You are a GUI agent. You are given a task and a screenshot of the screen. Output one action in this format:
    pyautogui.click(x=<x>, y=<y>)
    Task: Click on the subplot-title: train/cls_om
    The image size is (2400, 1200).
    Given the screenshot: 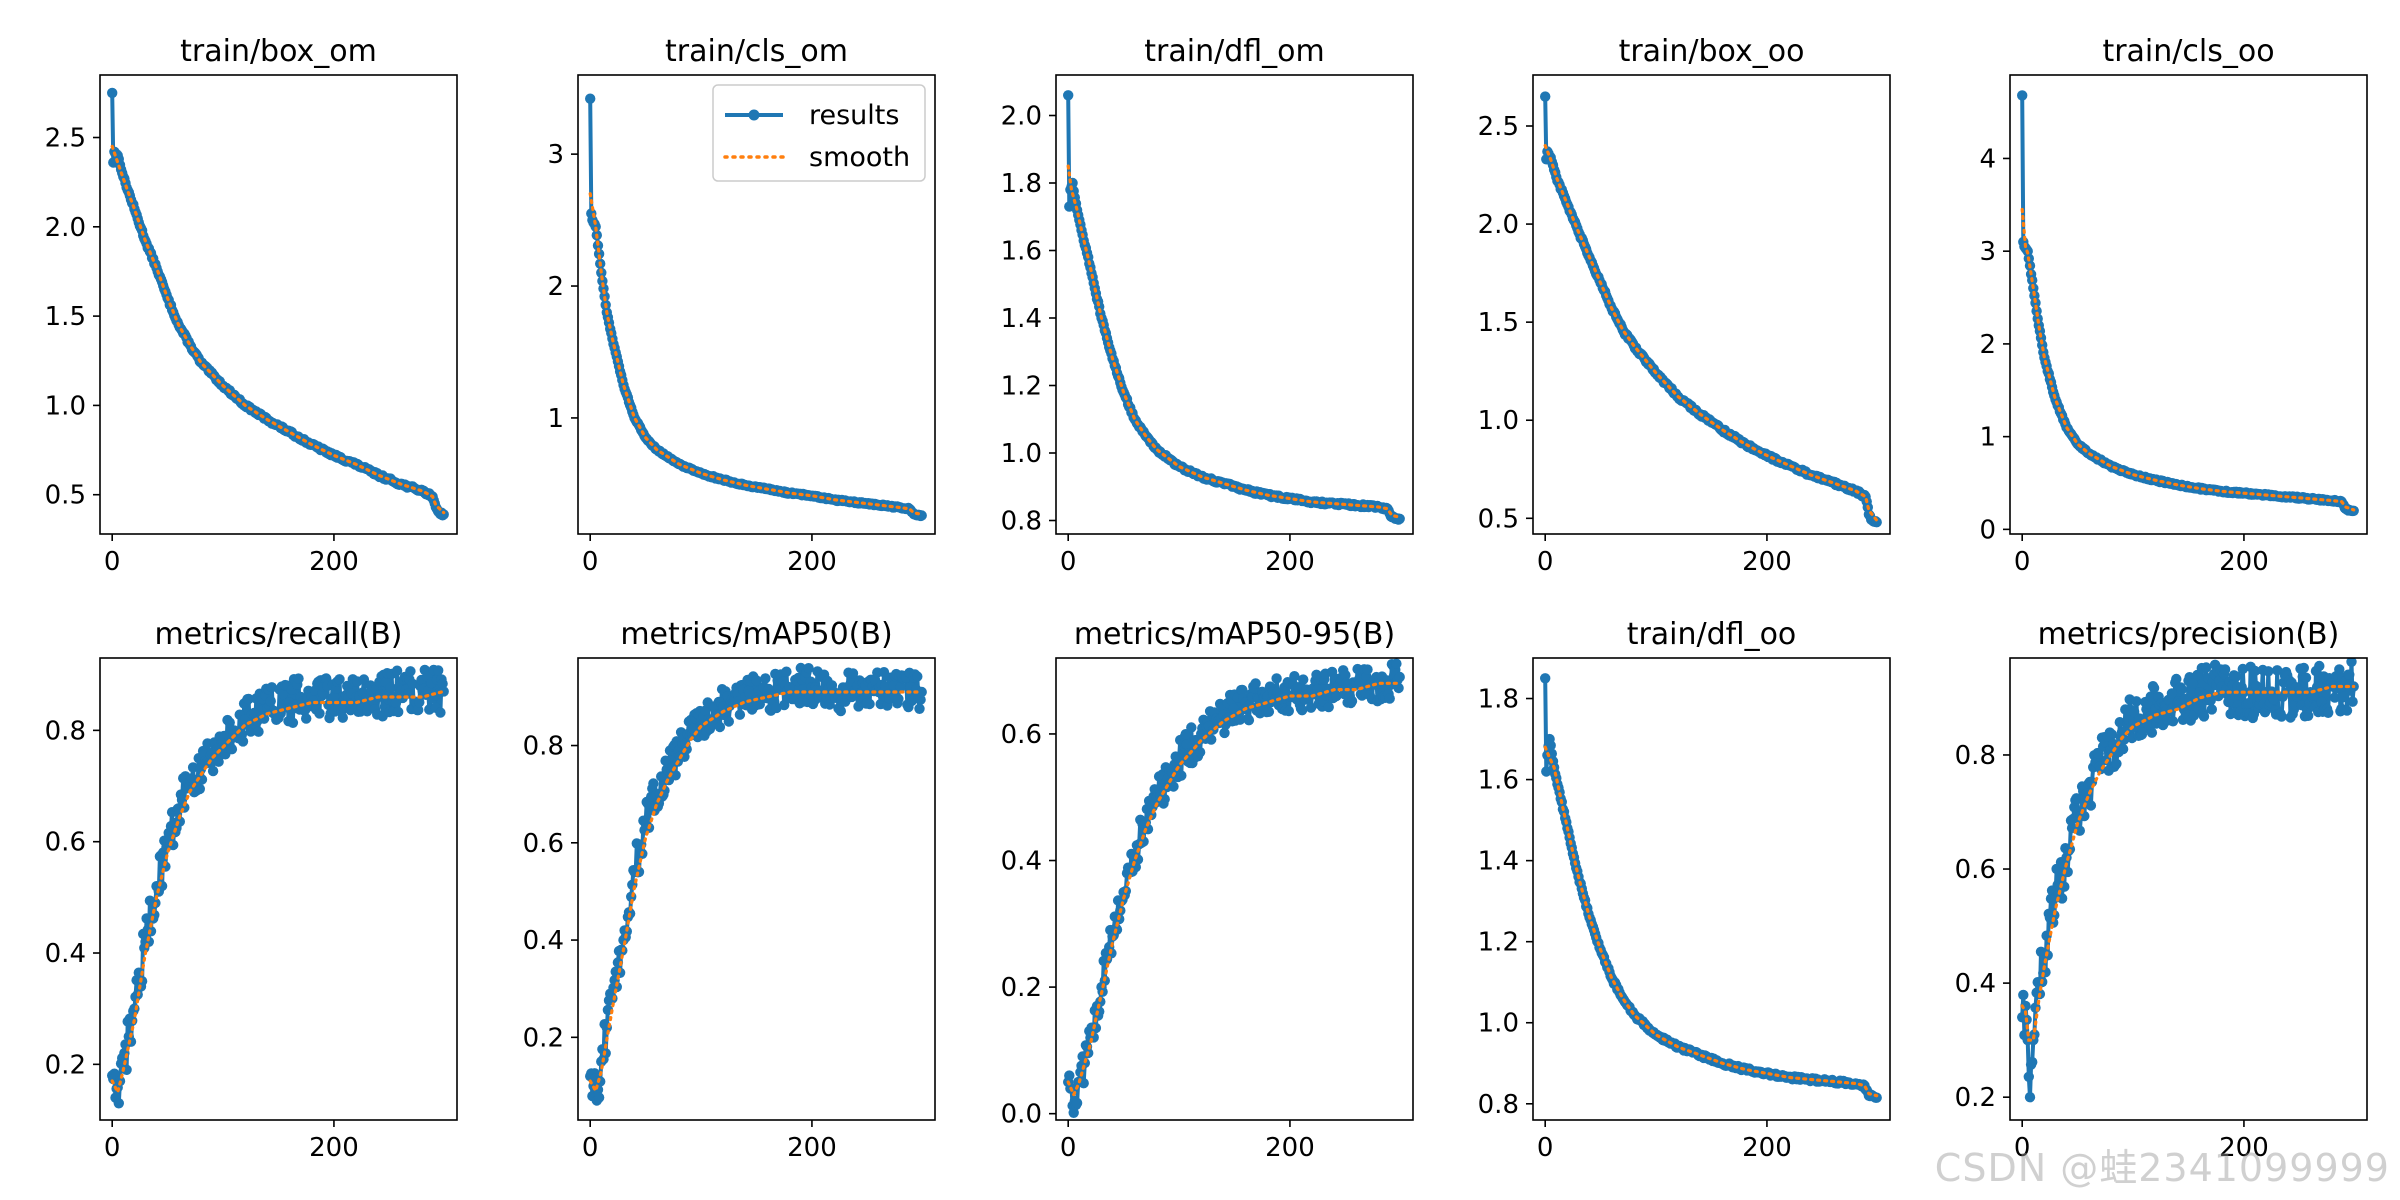 What is the action you would take?
    pyautogui.click(x=756, y=51)
    